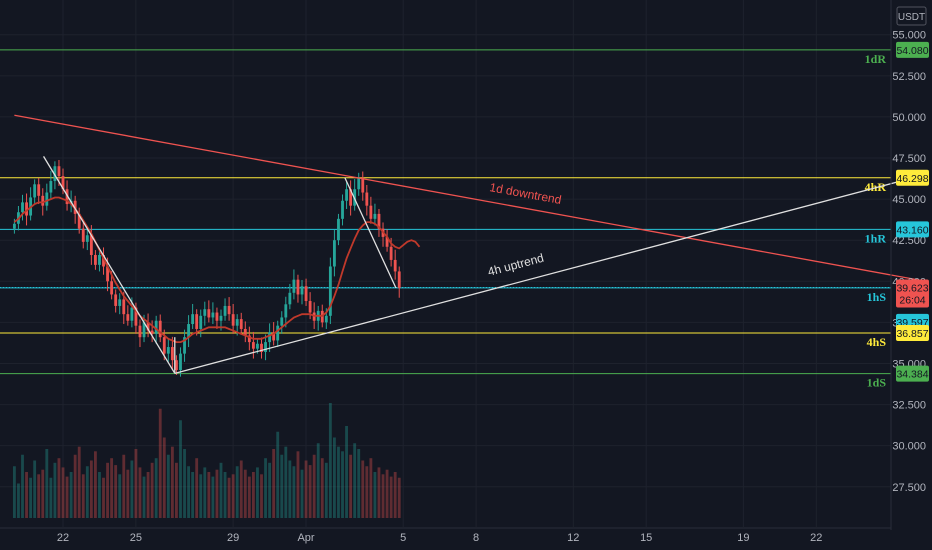  What do you see at coordinates (912, 49) in the screenshot?
I see `price-badge-1dR-bg` at bounding box center [912, 49].